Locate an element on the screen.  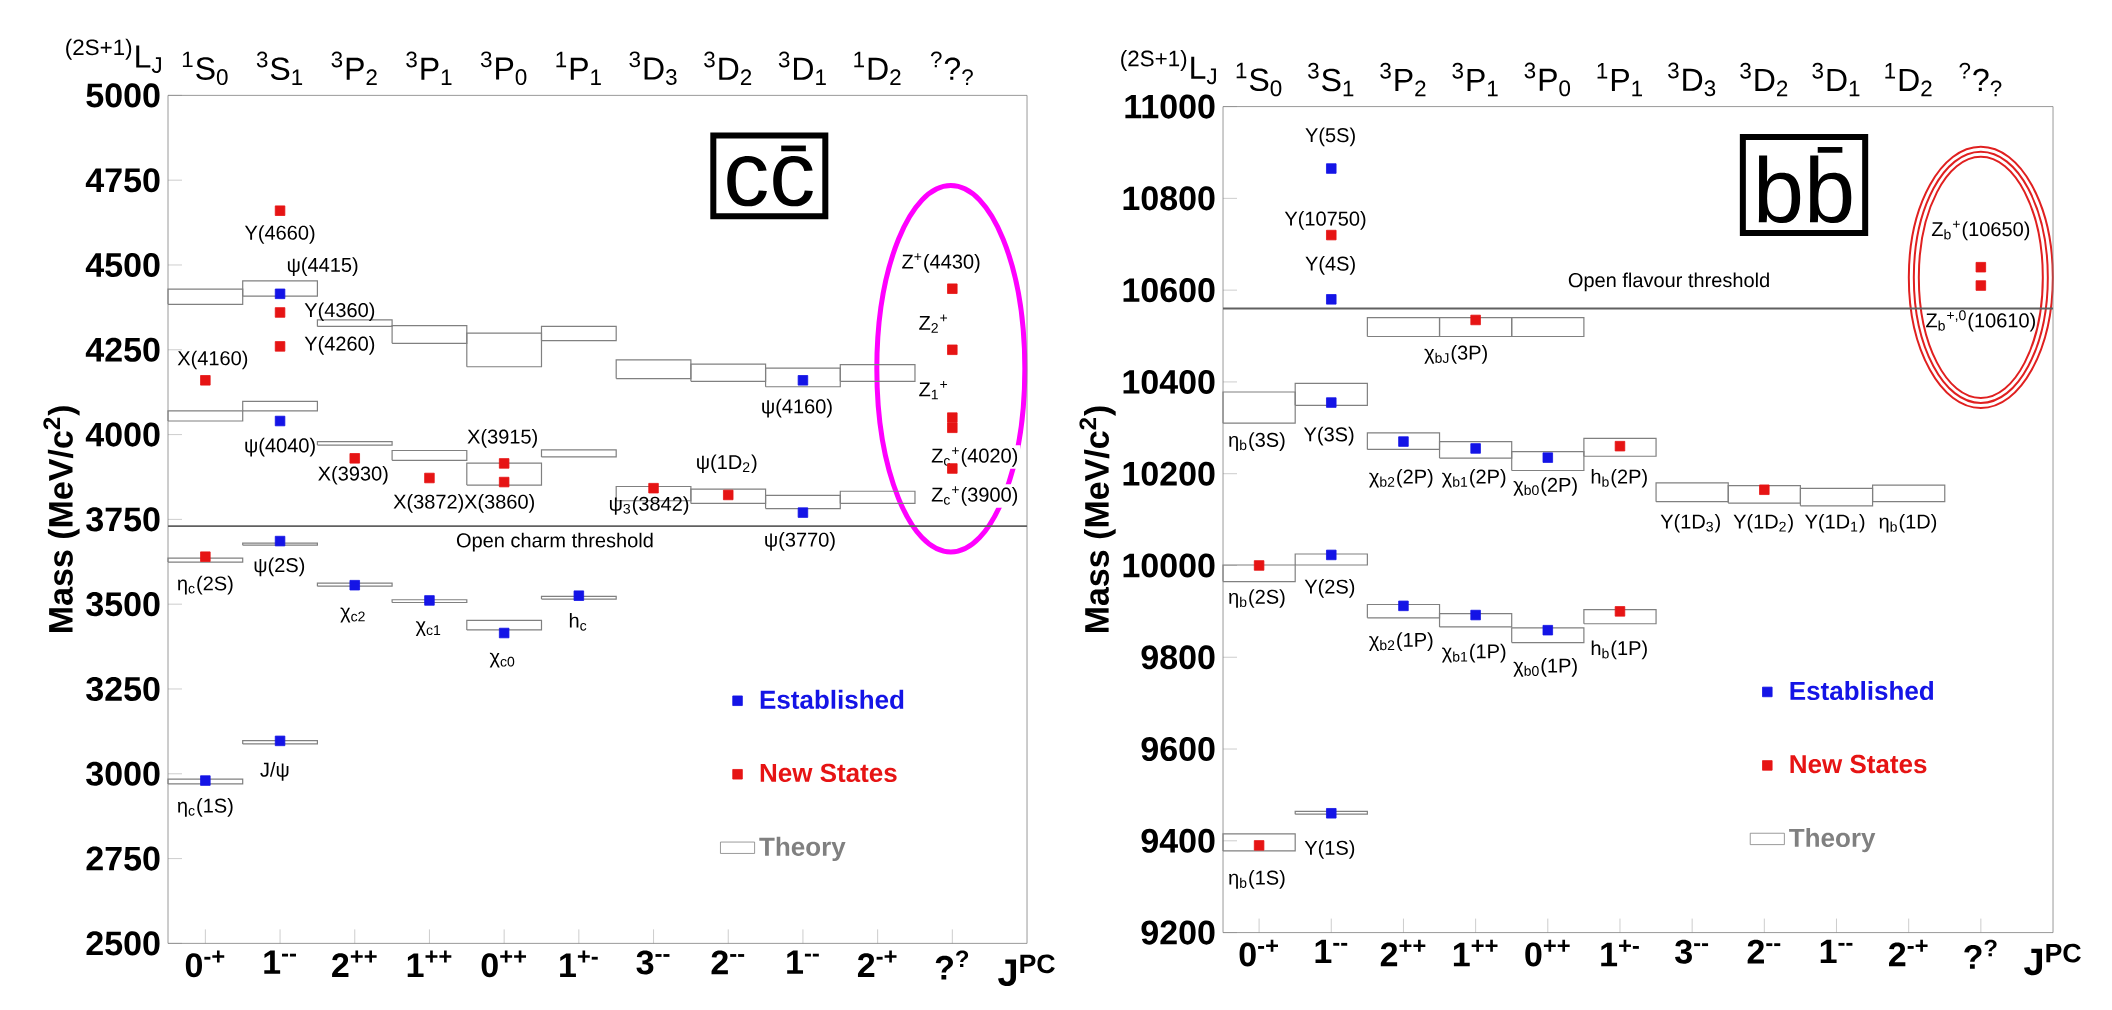
annotation: h$_{c}$ is located at coordinates (578, 622).